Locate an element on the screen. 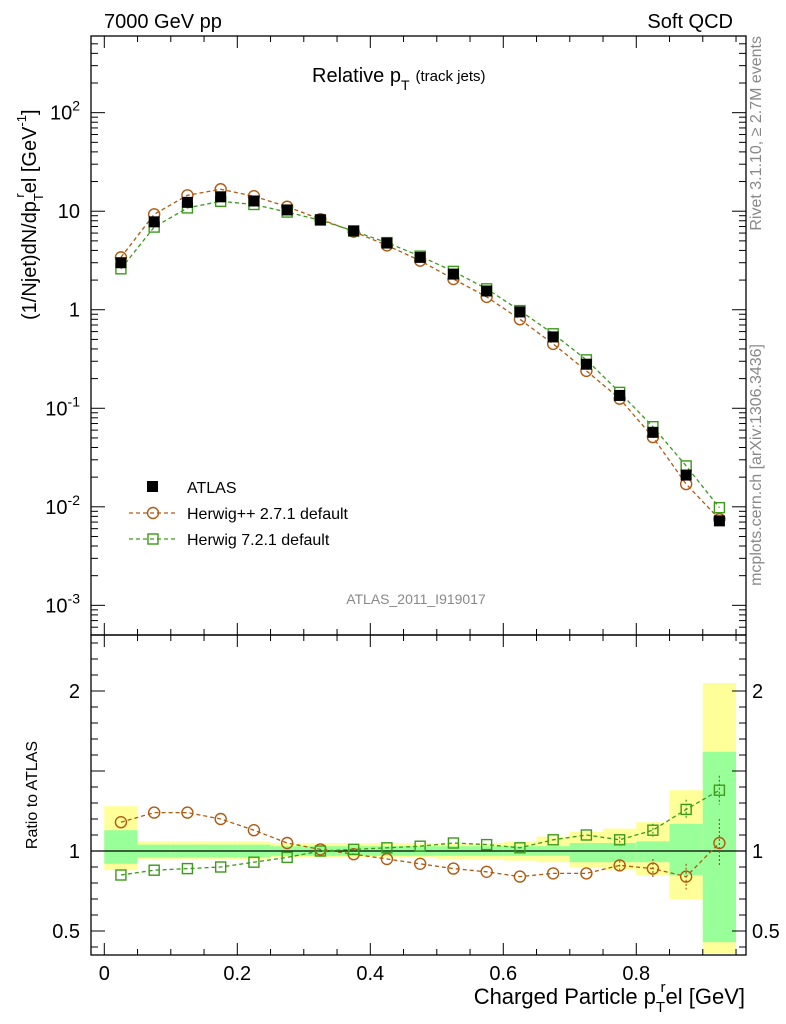 This screenshot has width=786, height=1024. x-axis-label: Charged Particle pTrel [GeV] is located at coordinates (609, 997).